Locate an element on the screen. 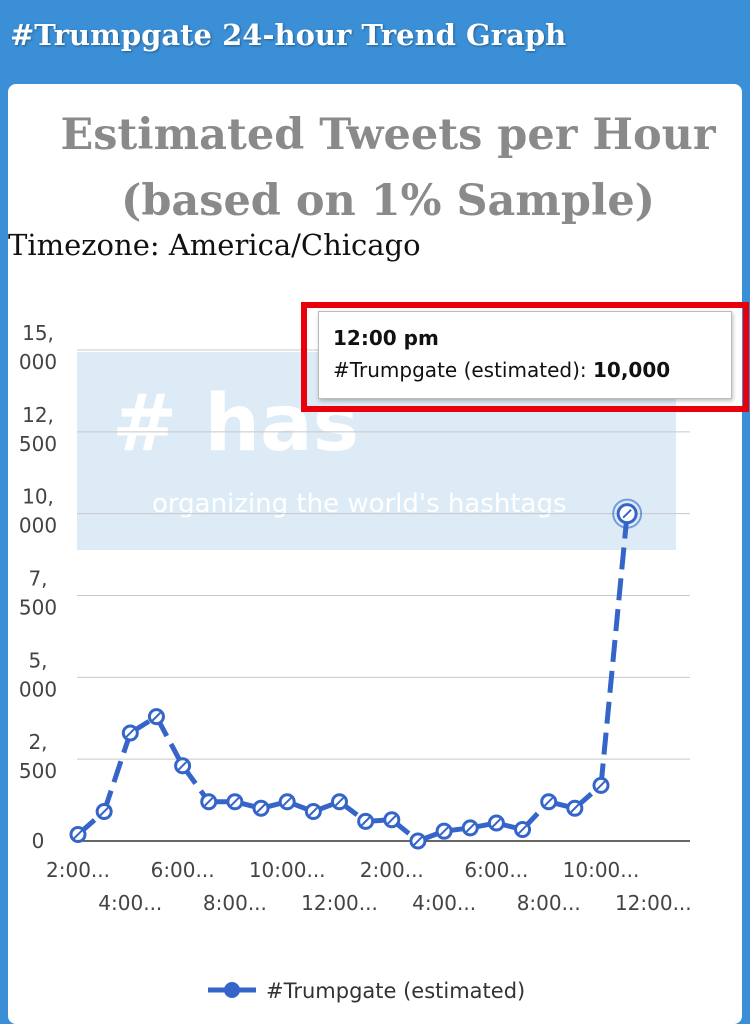 Image resolution: width=750 pixels, height=1024 pixels. y-tick-label: 12, is located at coordinates (38, 415).